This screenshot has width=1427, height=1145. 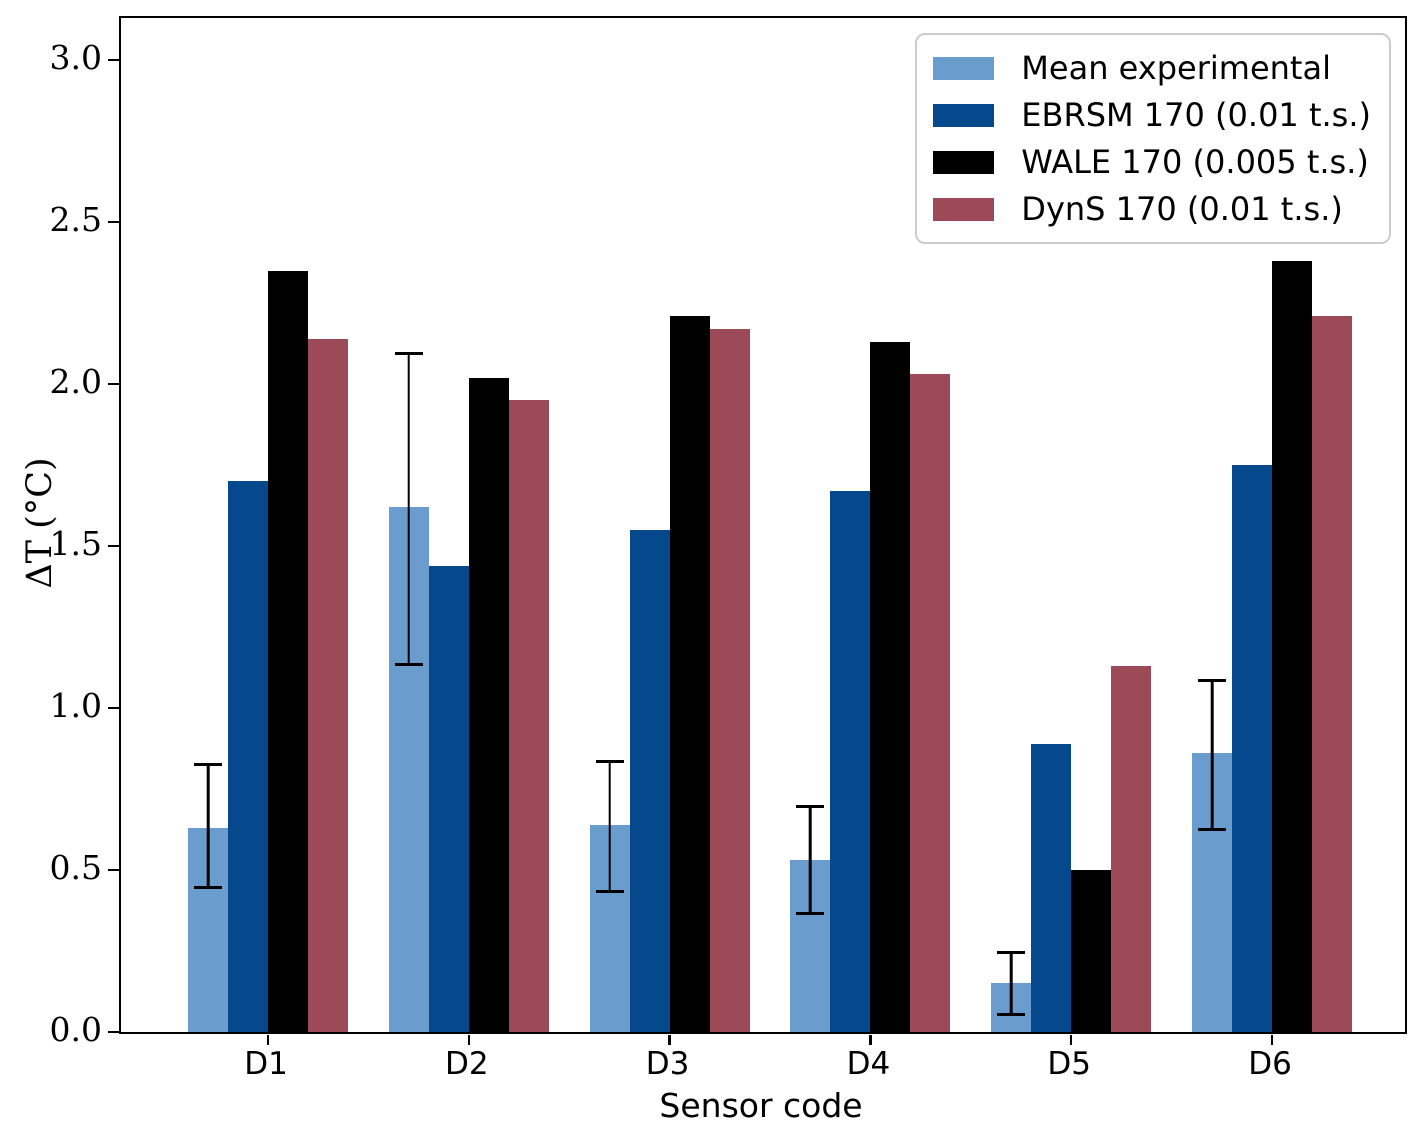 I want to click on y-axis-title: ΔT (°C), so click(x=40, y=523).